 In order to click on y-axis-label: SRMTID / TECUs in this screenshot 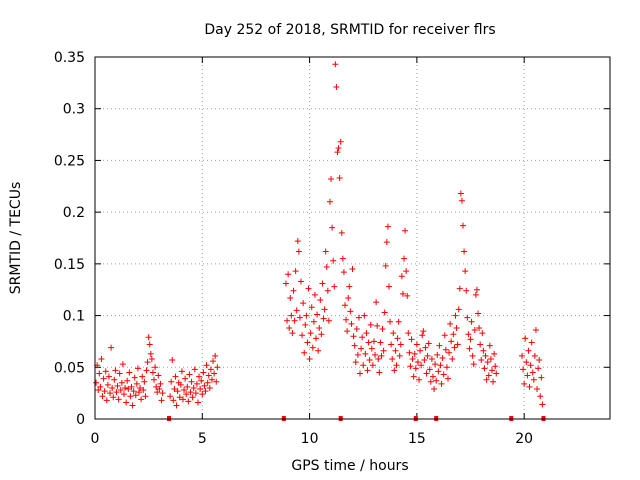, I will do `click(16, 238)`.